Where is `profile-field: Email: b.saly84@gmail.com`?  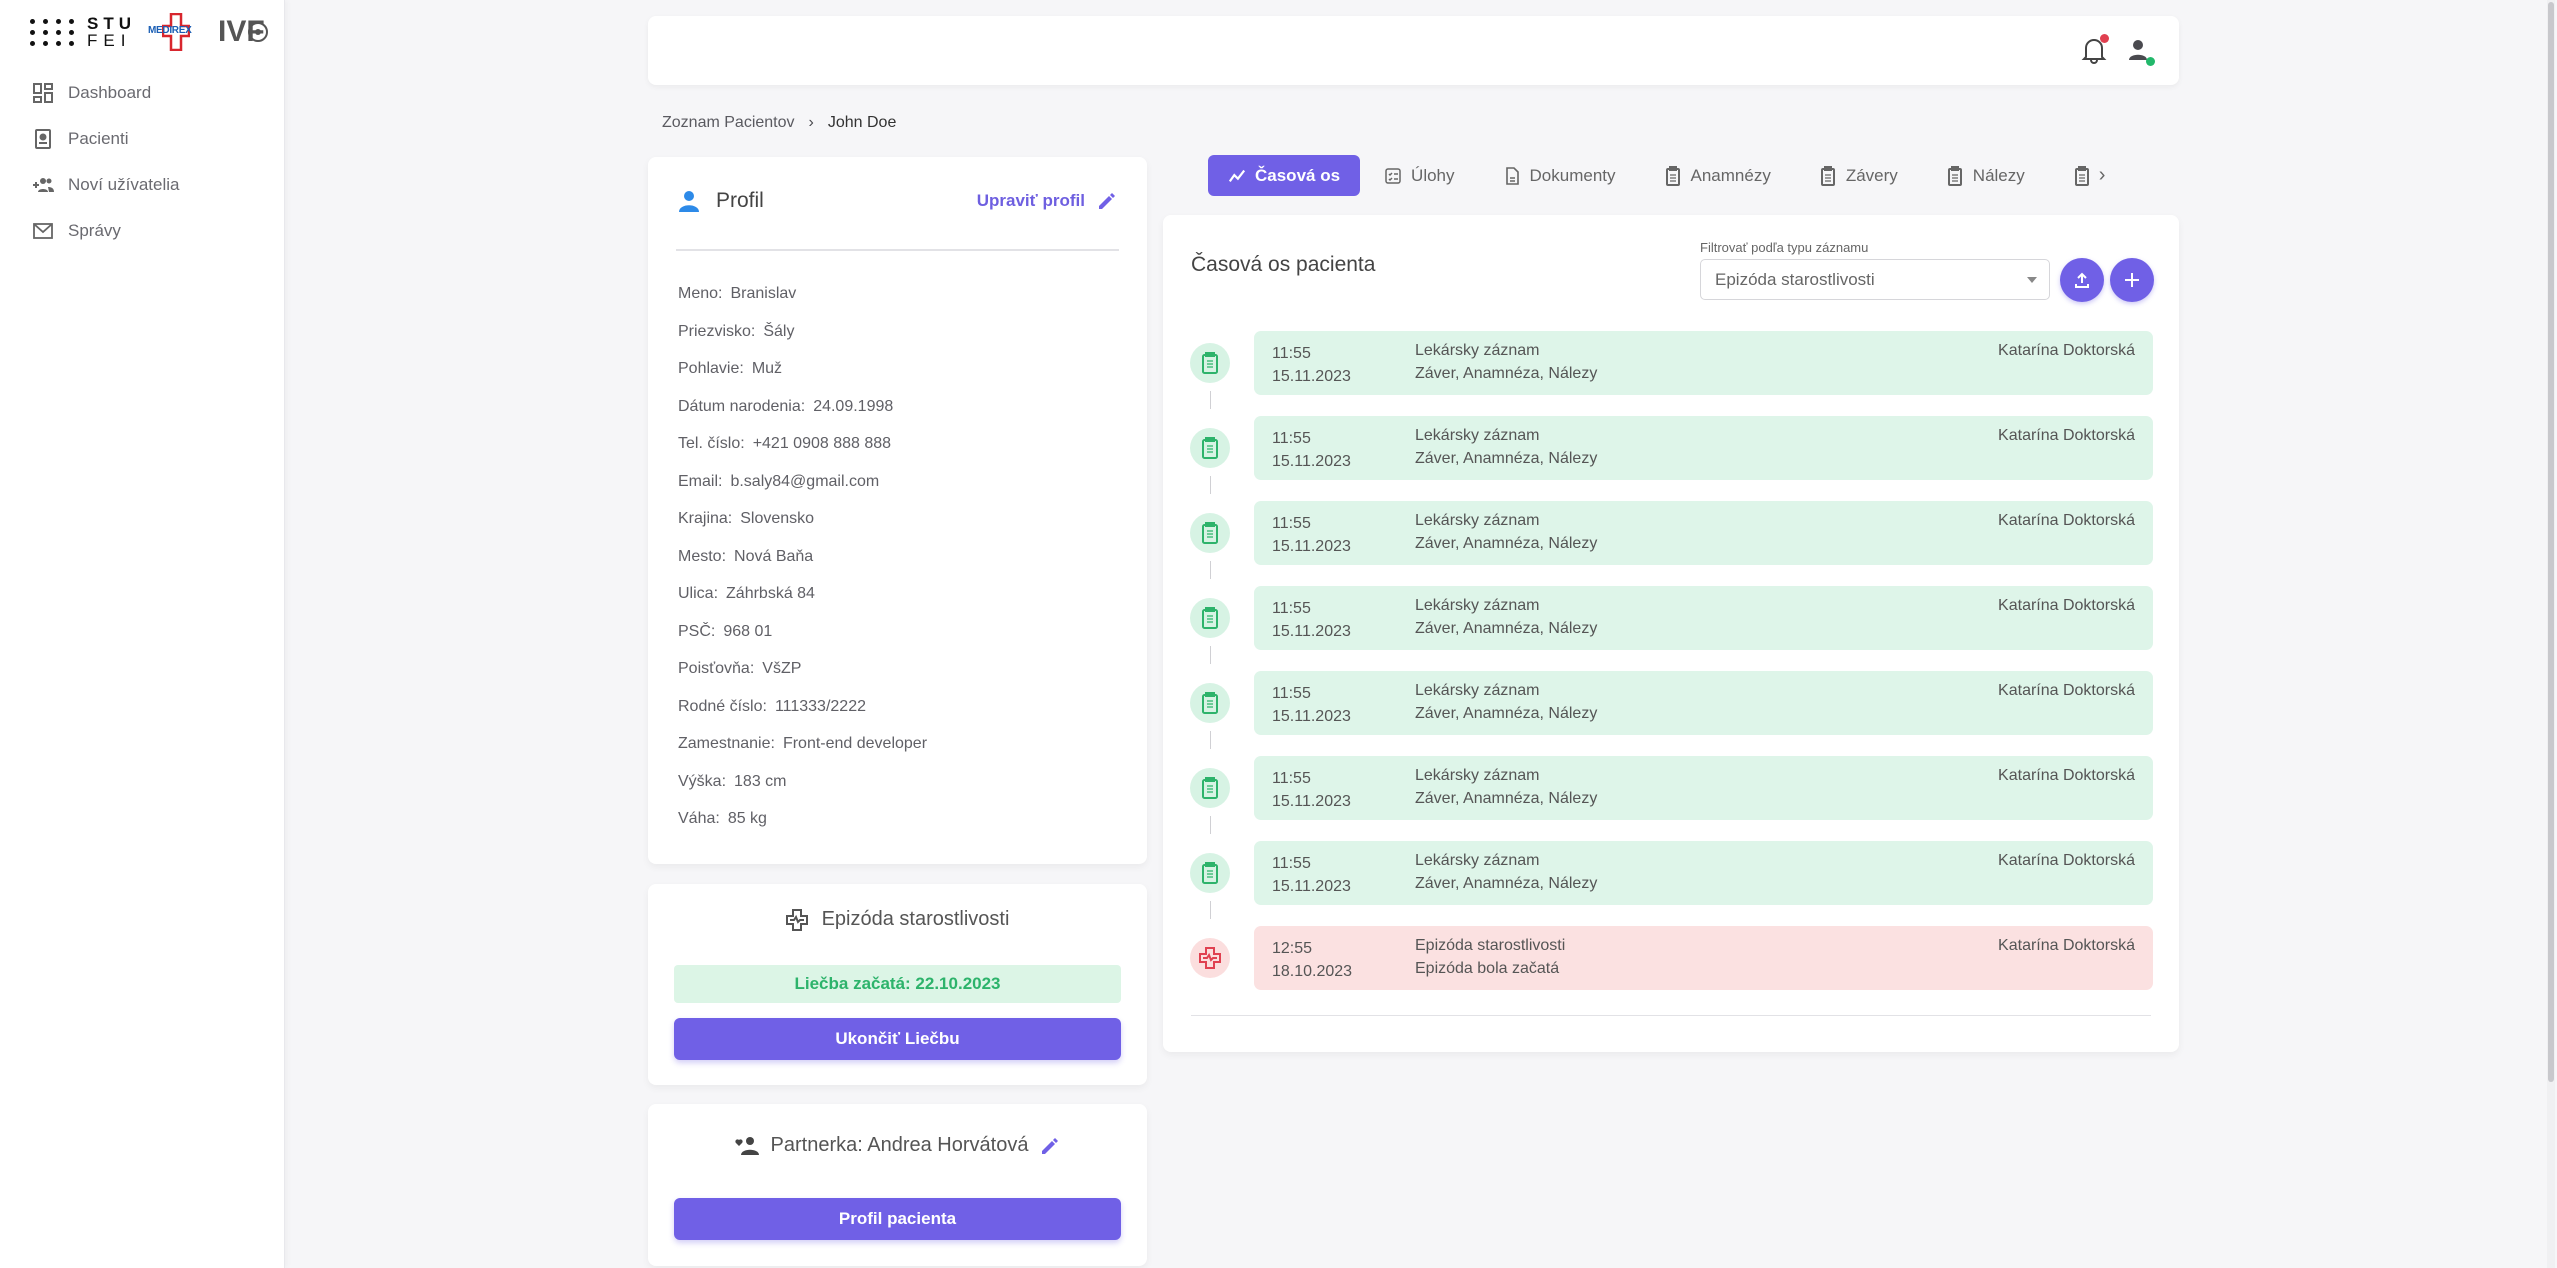 profile-field: Email: b.saly84@gmail.com is located at coordinates (802, 482).